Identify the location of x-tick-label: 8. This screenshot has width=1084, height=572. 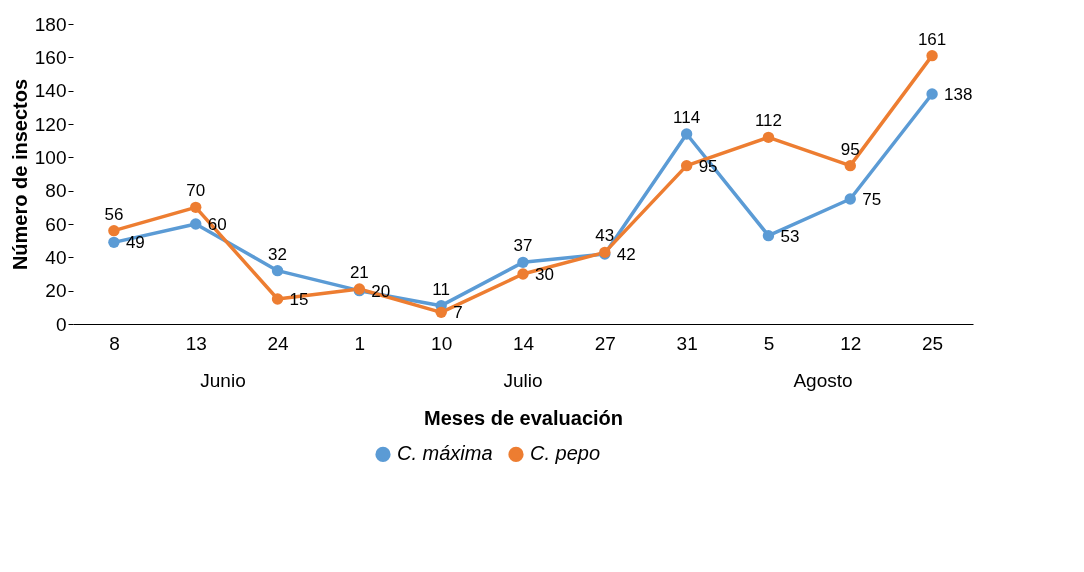
(114, 343).